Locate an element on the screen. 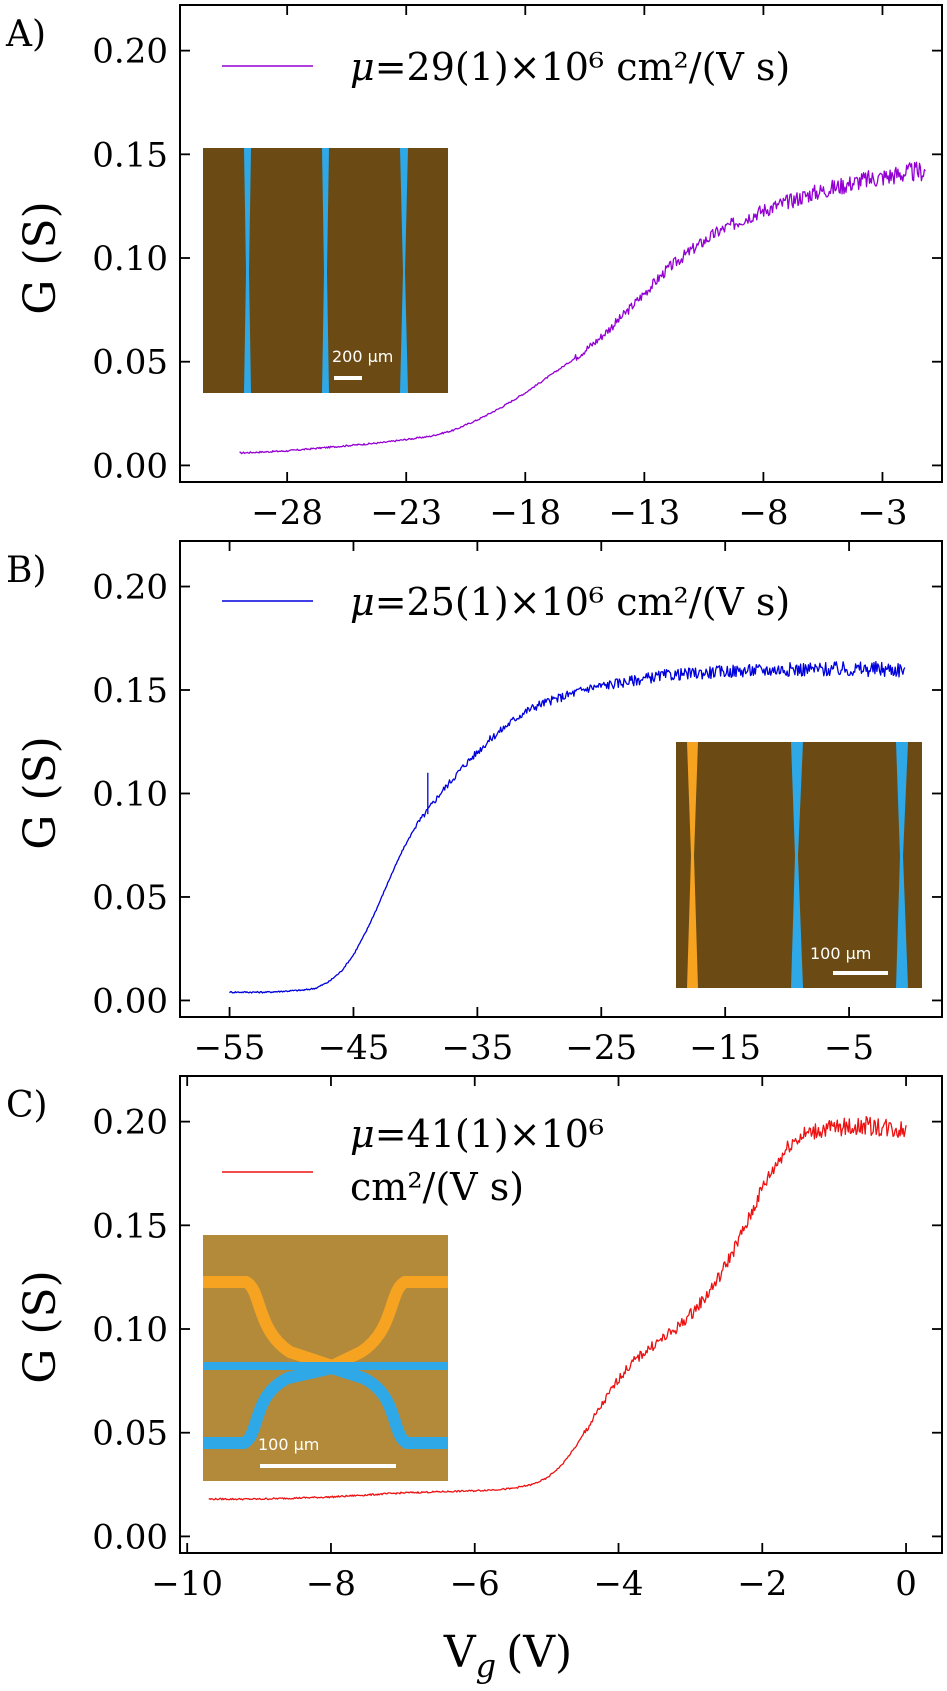 Image resolution: width=947 pixels, height=1691 pixels. panel-c-legend: μ=41(1)×10⁶ cm²/(V s) is located at coordinates (413, 1160).